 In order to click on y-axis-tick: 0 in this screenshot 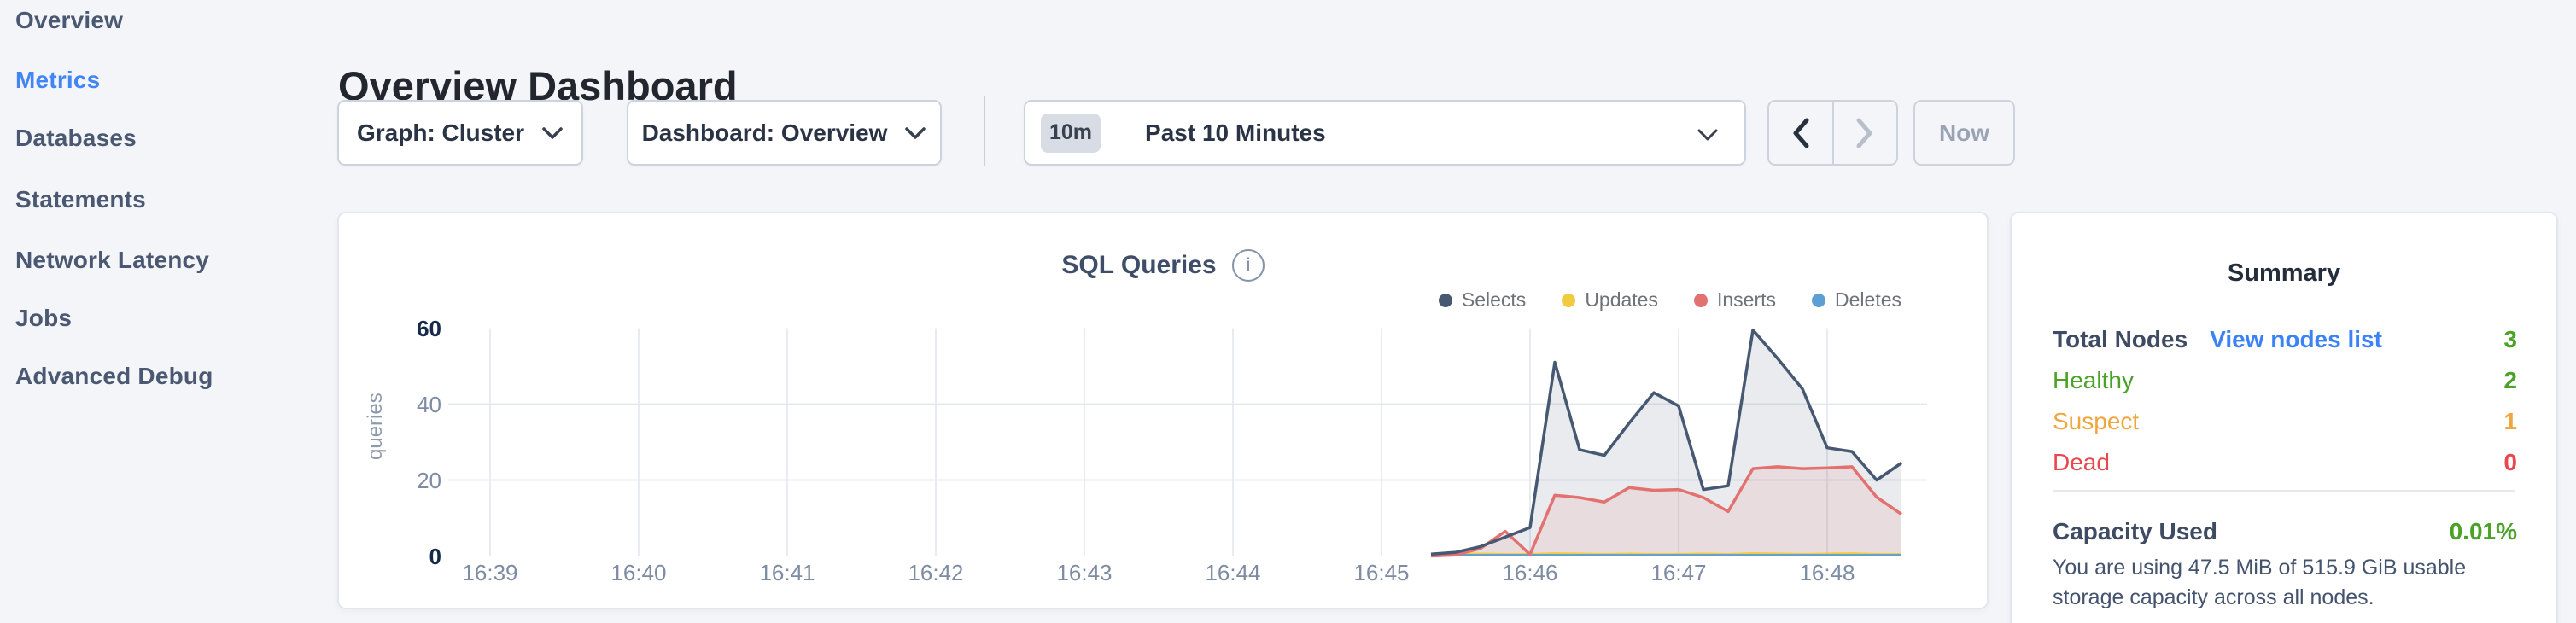, I will do `click(435, 556)`.